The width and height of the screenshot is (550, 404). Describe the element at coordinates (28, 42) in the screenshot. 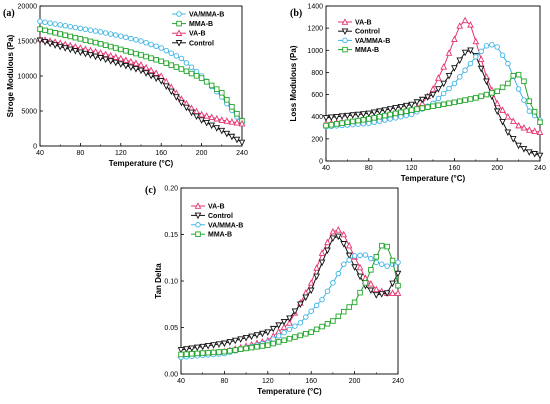

I see `y-tick-label: 15000` at that location.